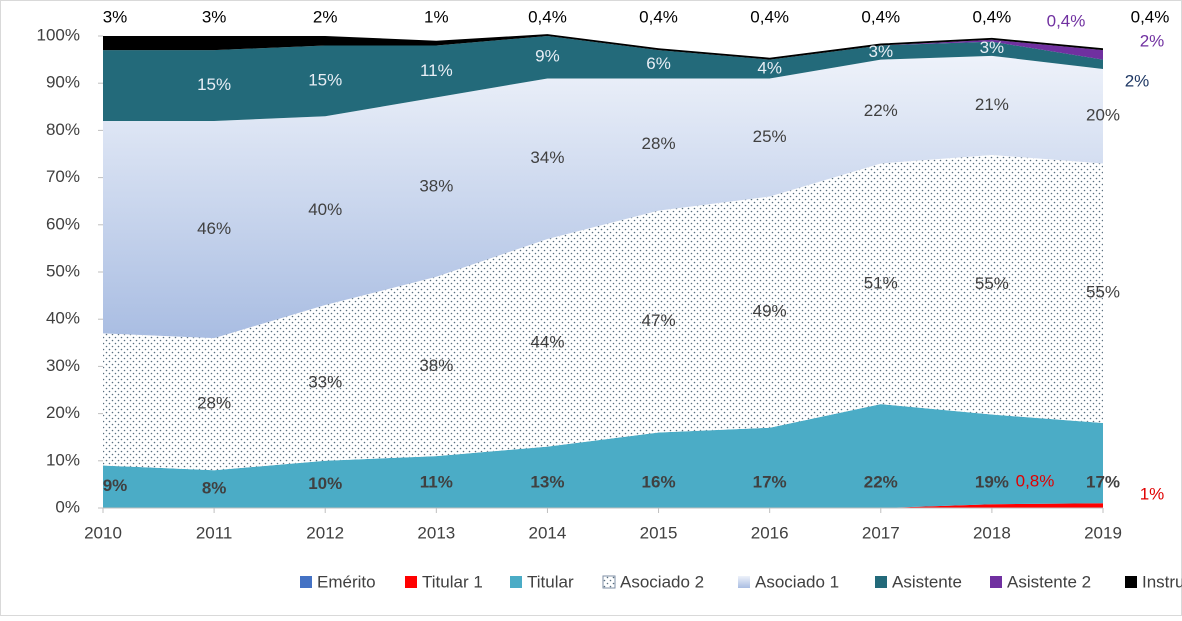 The height and width of the screenshot is (621, 1182). Describe the element at coordinates (548, 532) in the screenshot. I see `x-tick-label: 2014` at that location.